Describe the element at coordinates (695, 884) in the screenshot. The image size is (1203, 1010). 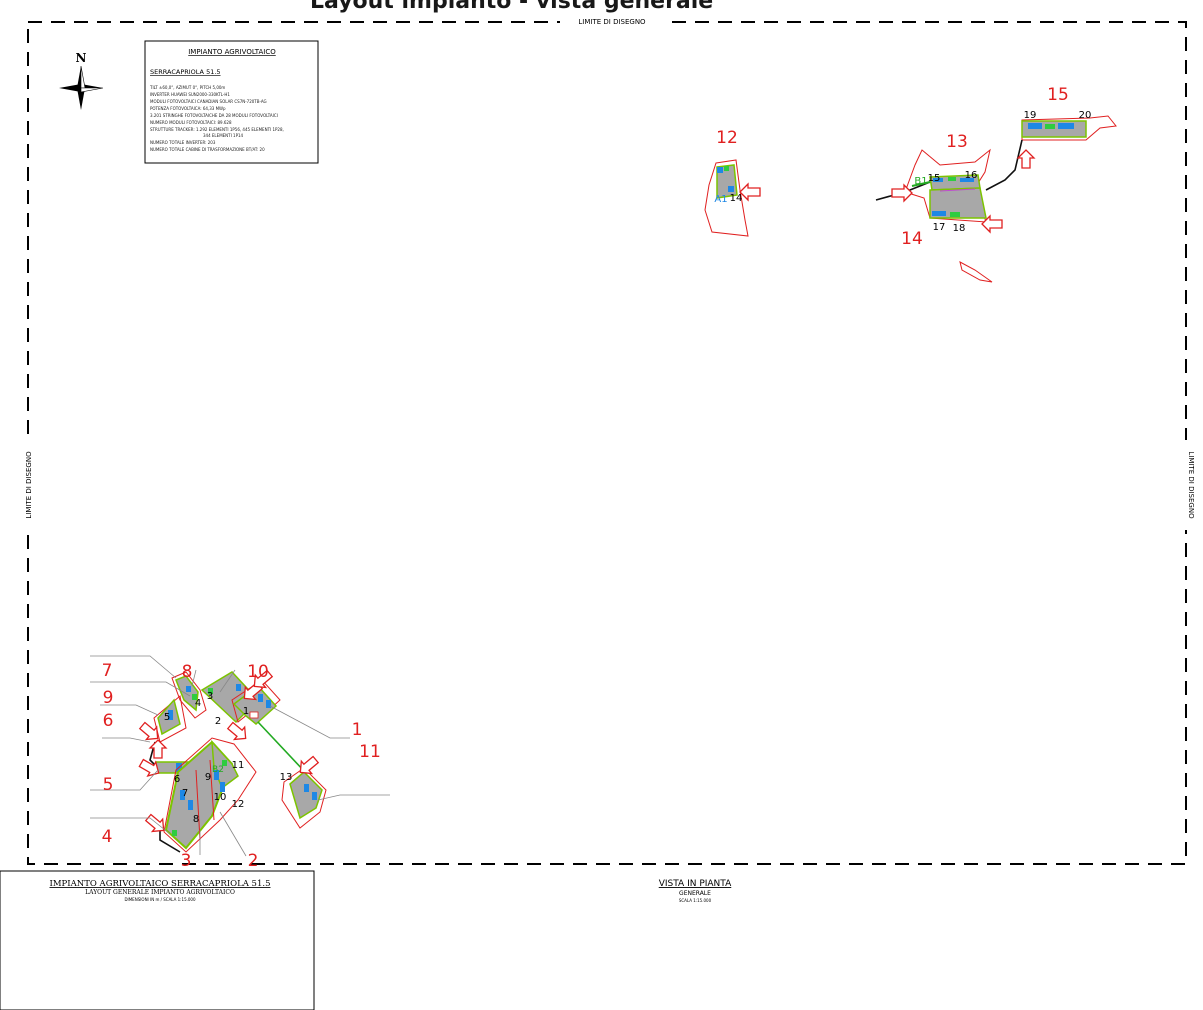
I see `view-title-main: VISTA IN PIANTA` at that location.